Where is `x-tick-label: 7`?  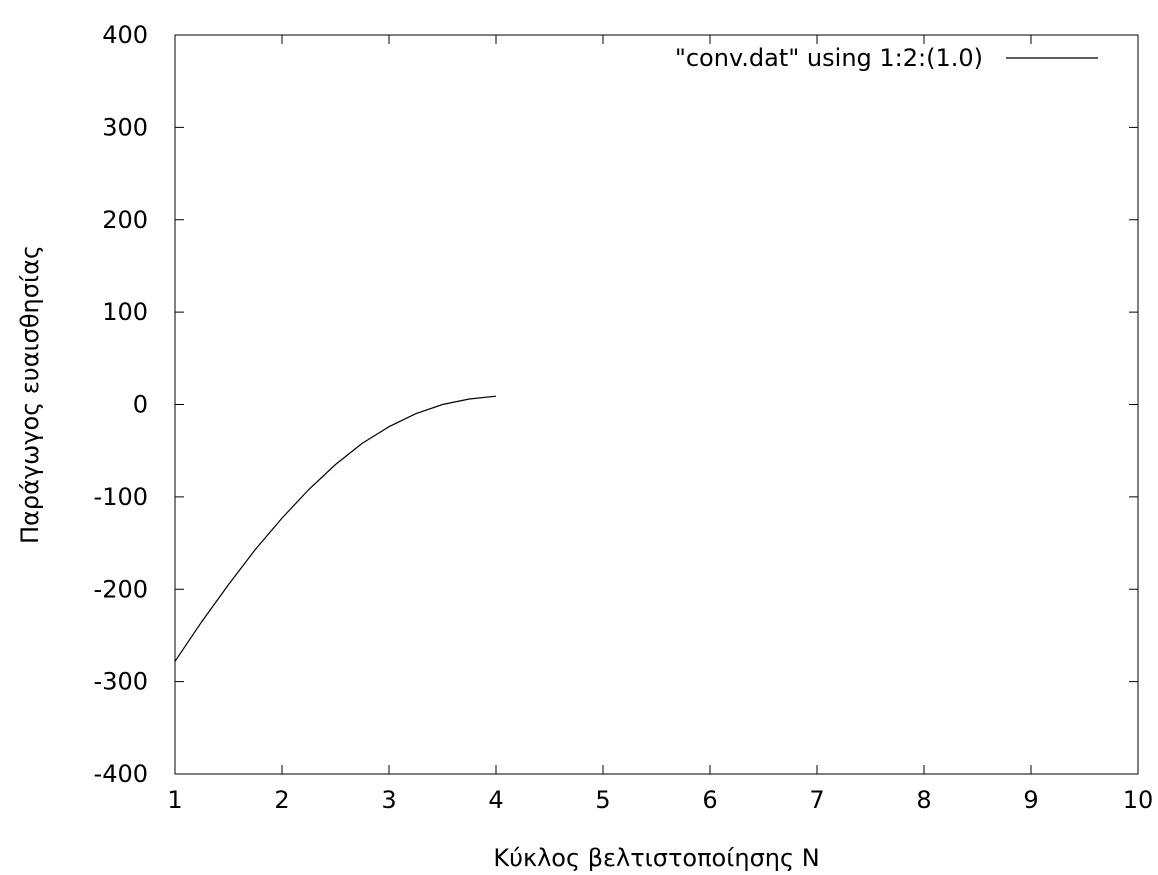
x-tick-label: 7 is located at coordinates (816, 800).